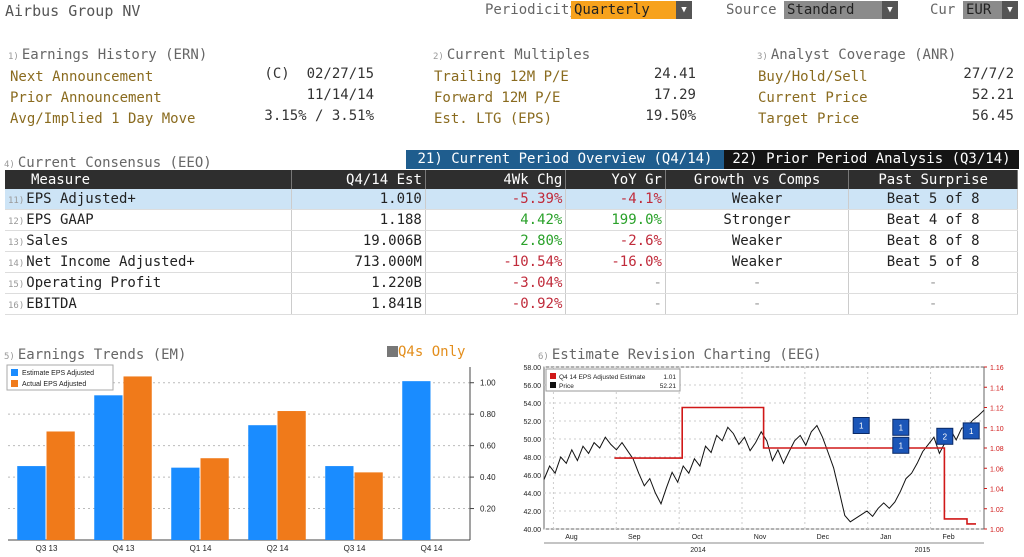 The width and height of the screenshot is (1024, 557). What do you see at coordinates (148, 241) in the screenshot?
I see `table-cell-measure: 13) Sales` at bounding box center [148, 241].